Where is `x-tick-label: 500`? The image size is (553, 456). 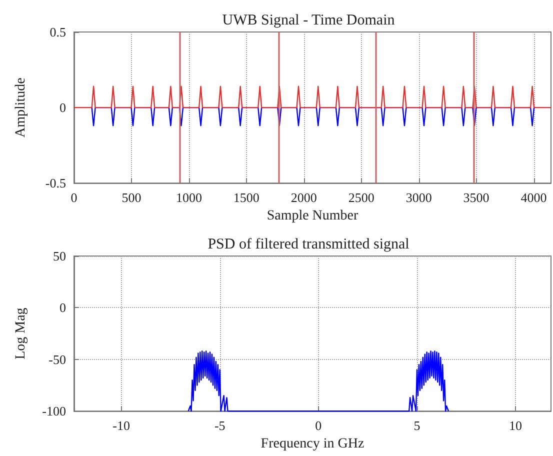
x-tick-label: 500 is located at coordinates (132, 198).